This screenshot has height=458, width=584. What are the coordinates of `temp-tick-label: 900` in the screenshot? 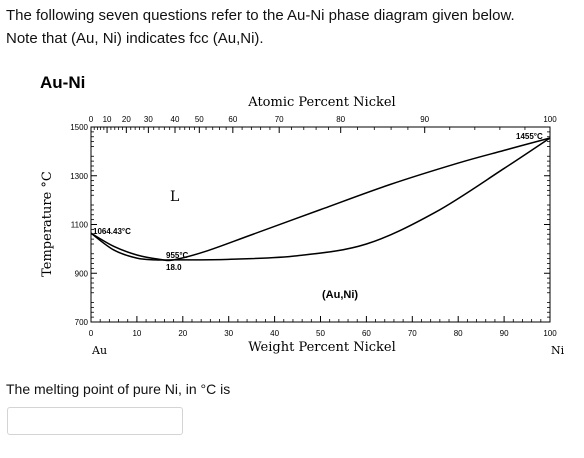 It's located at (82, 273).